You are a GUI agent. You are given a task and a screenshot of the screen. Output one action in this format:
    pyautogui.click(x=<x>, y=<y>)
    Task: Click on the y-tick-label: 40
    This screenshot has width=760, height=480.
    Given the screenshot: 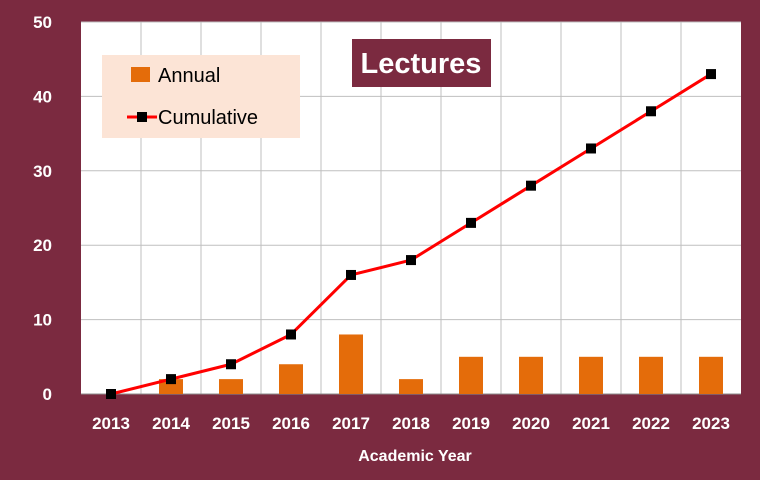 What is the action you would take?
    pyautogui.click(x=42, y=96)
    